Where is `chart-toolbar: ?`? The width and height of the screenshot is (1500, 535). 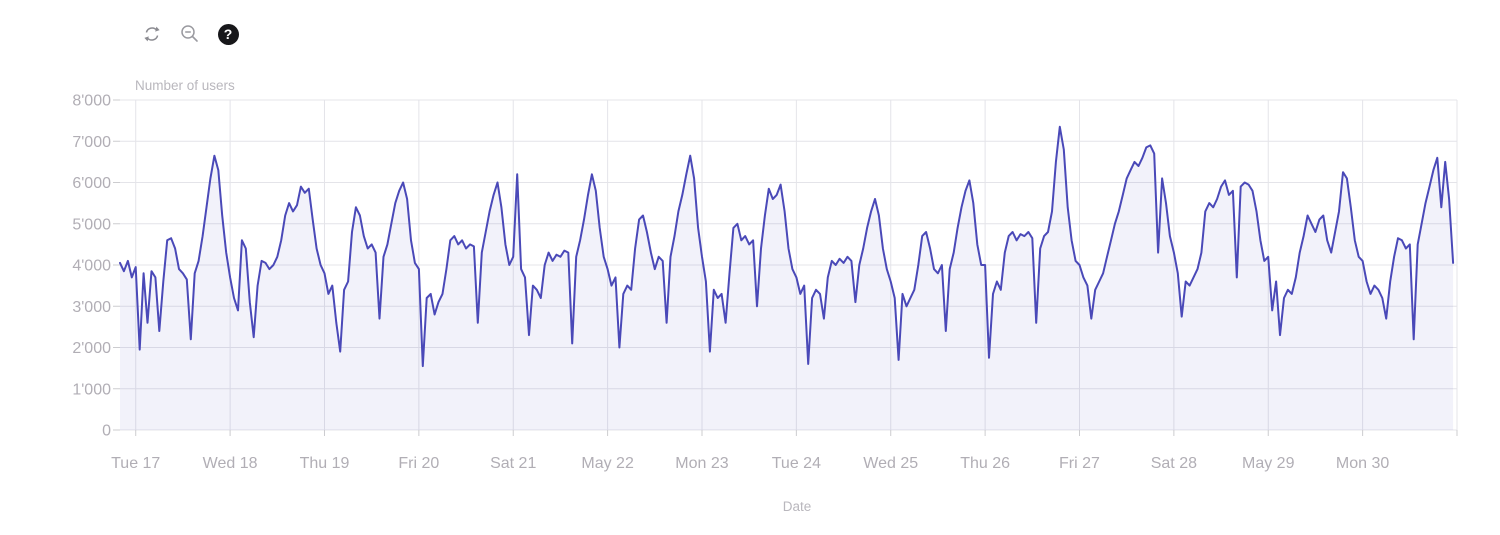
chart-toolbar: ? is located at coordinates (190, 34).